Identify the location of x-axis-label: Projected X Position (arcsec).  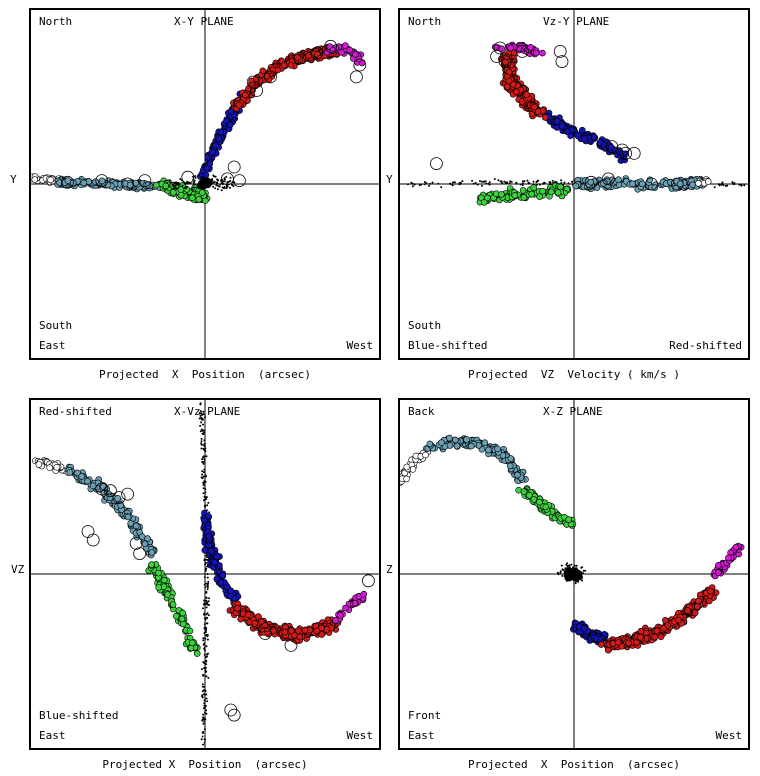
(205, 764).